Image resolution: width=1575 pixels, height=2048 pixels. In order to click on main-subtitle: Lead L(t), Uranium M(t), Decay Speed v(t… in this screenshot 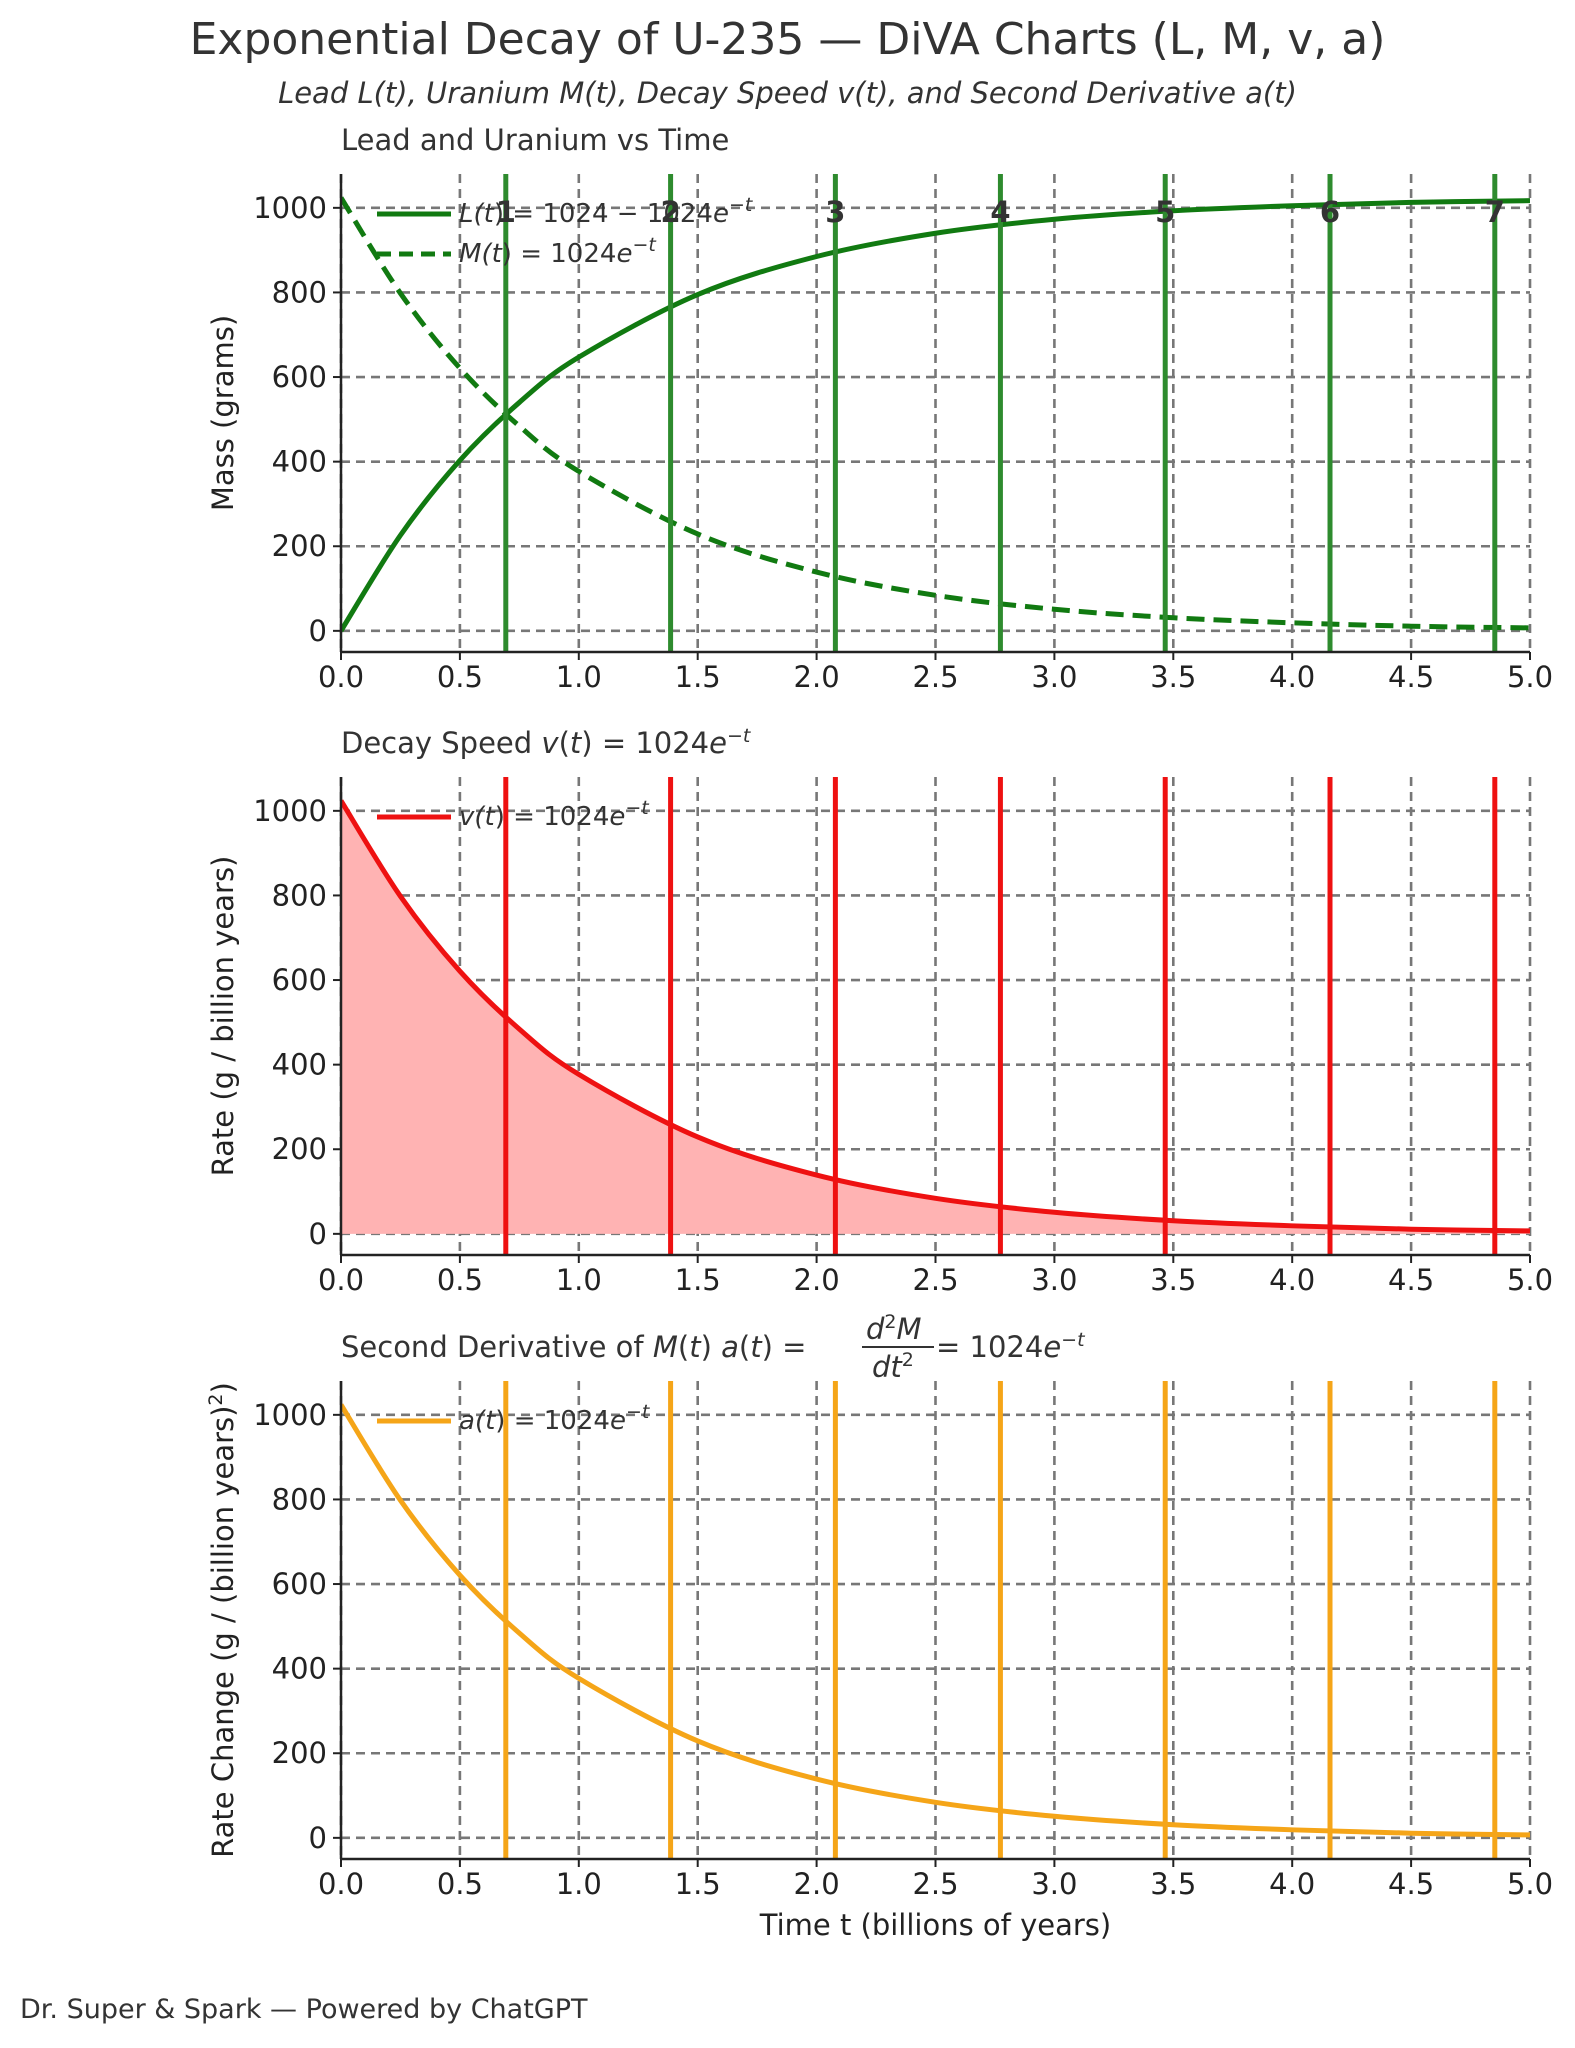, I will do `click(787, 93)`.